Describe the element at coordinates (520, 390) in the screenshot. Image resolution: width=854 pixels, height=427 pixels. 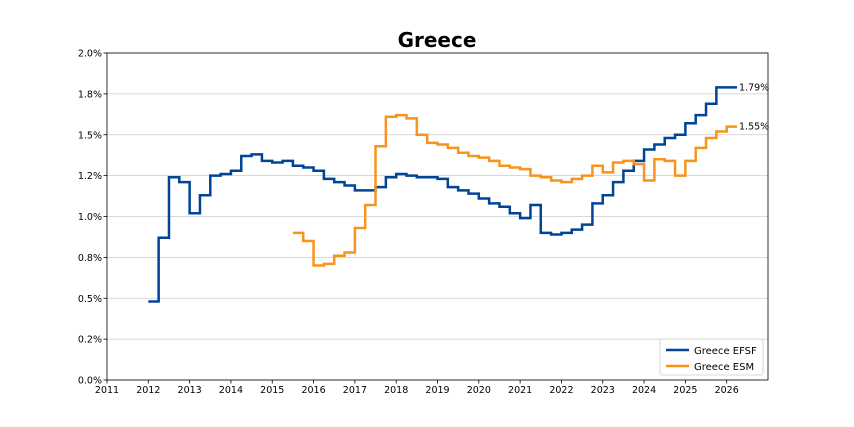
I see `x-tick-label: 2021` at that location.